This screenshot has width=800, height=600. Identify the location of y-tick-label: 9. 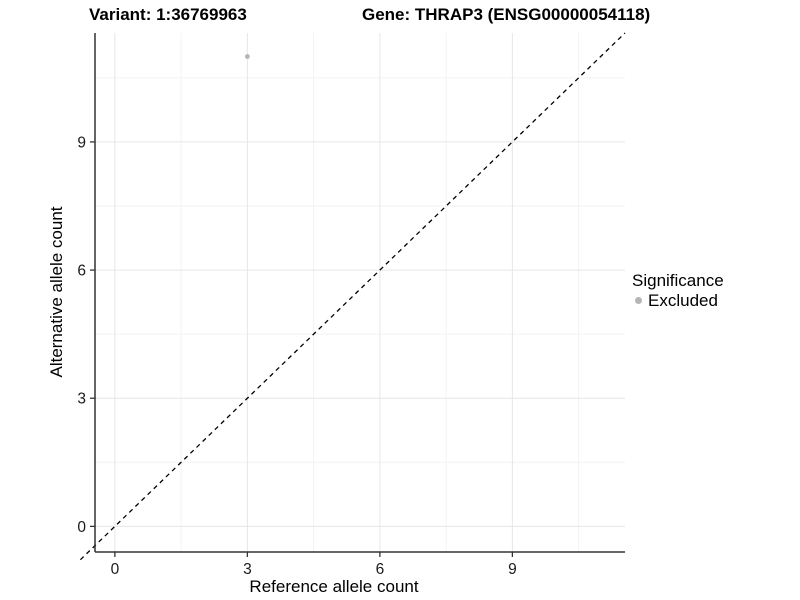
(81, 142).